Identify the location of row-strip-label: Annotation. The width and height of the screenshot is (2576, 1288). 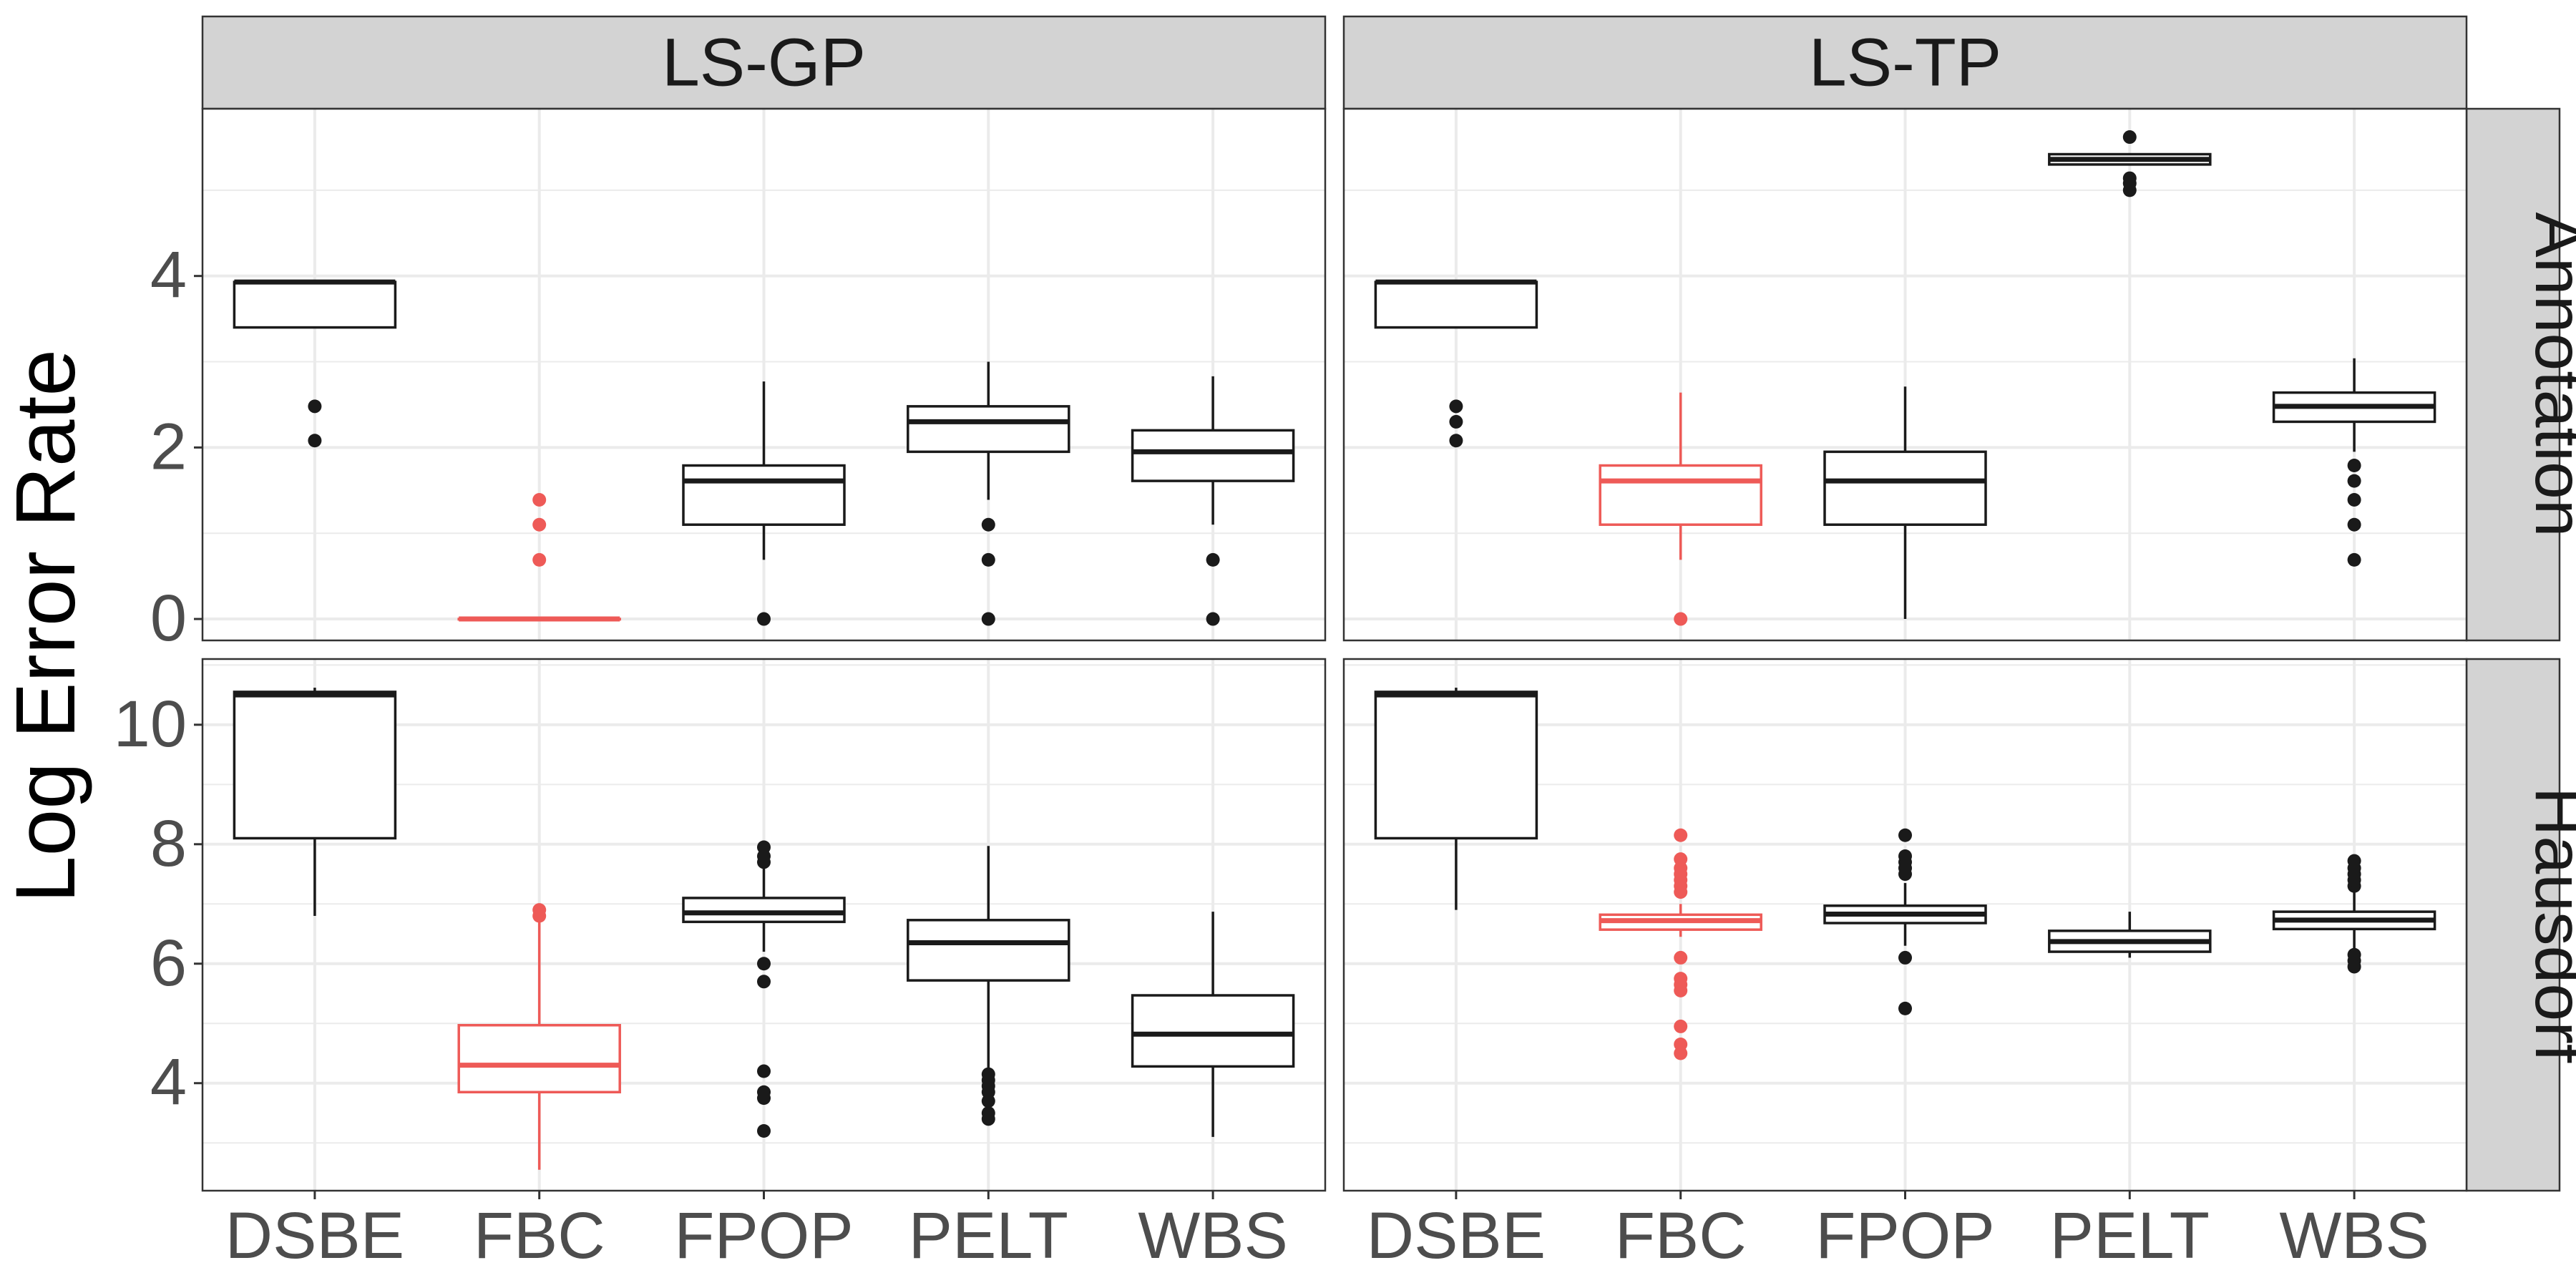
(2548, 374).